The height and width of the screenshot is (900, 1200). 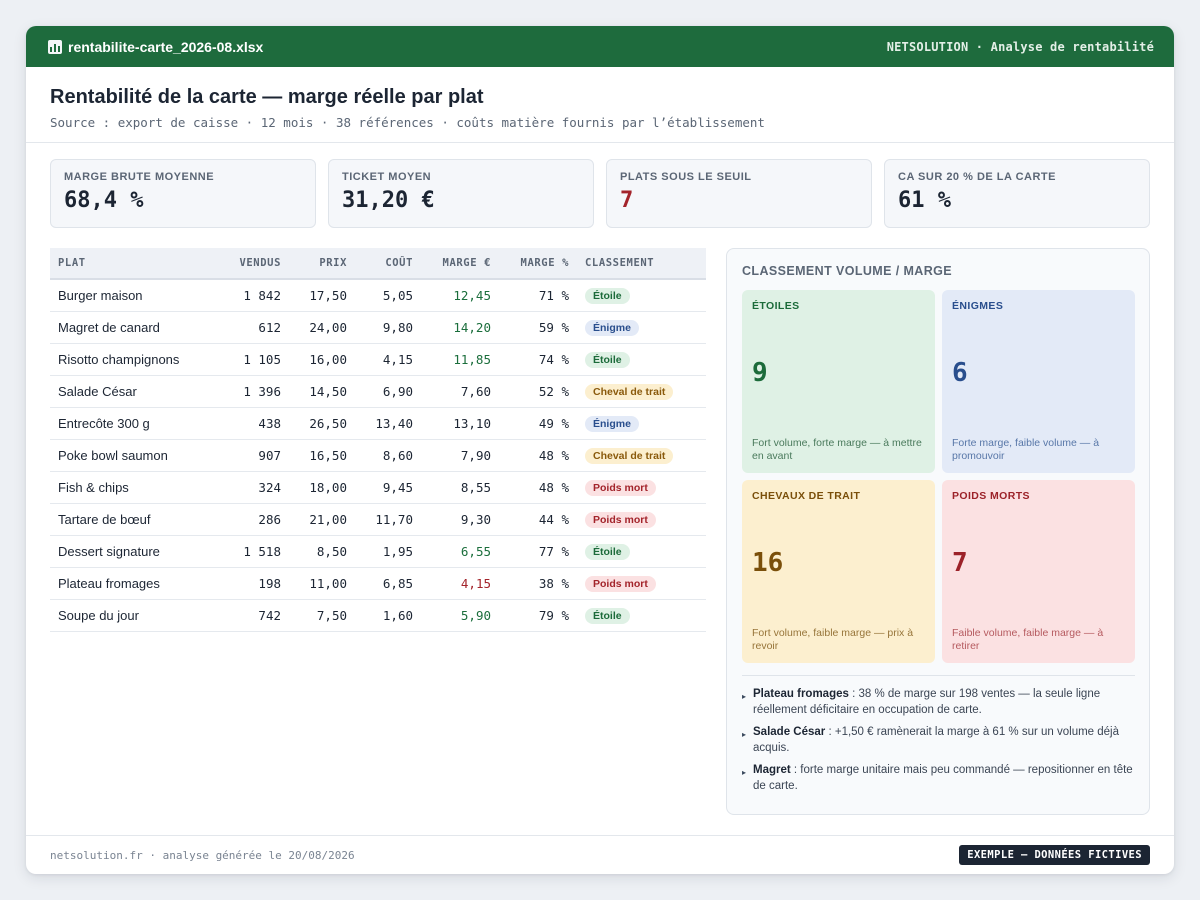 I want to click on cell-vendus: 1 396, so click(x=249, y=391).